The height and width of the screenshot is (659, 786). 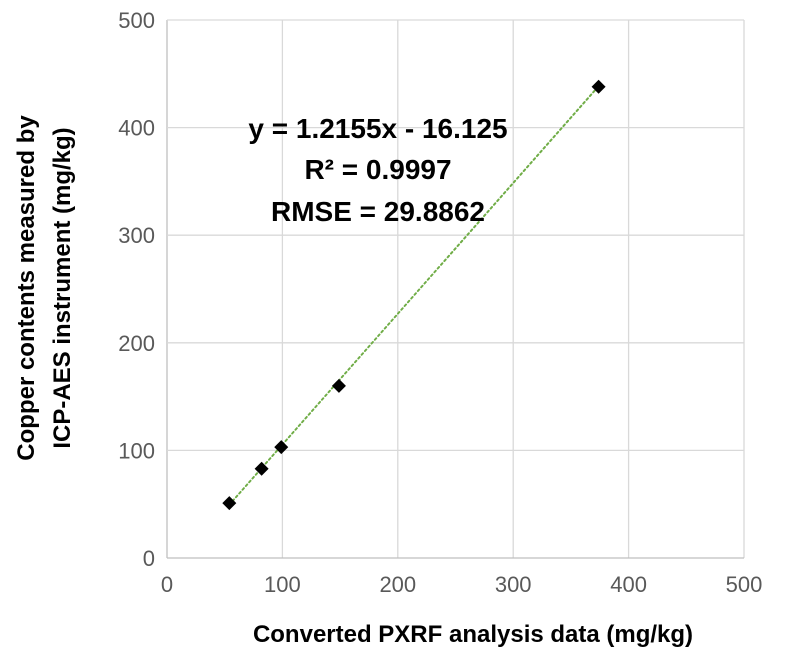 I want to click on x-tick-label: 100, so click(x=282, y=584).